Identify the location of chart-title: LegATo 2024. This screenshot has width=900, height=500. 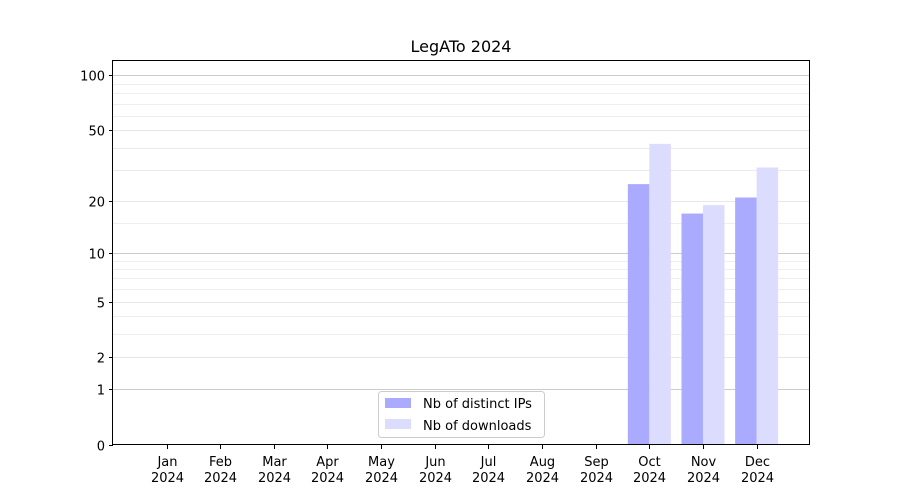
(461, 46).